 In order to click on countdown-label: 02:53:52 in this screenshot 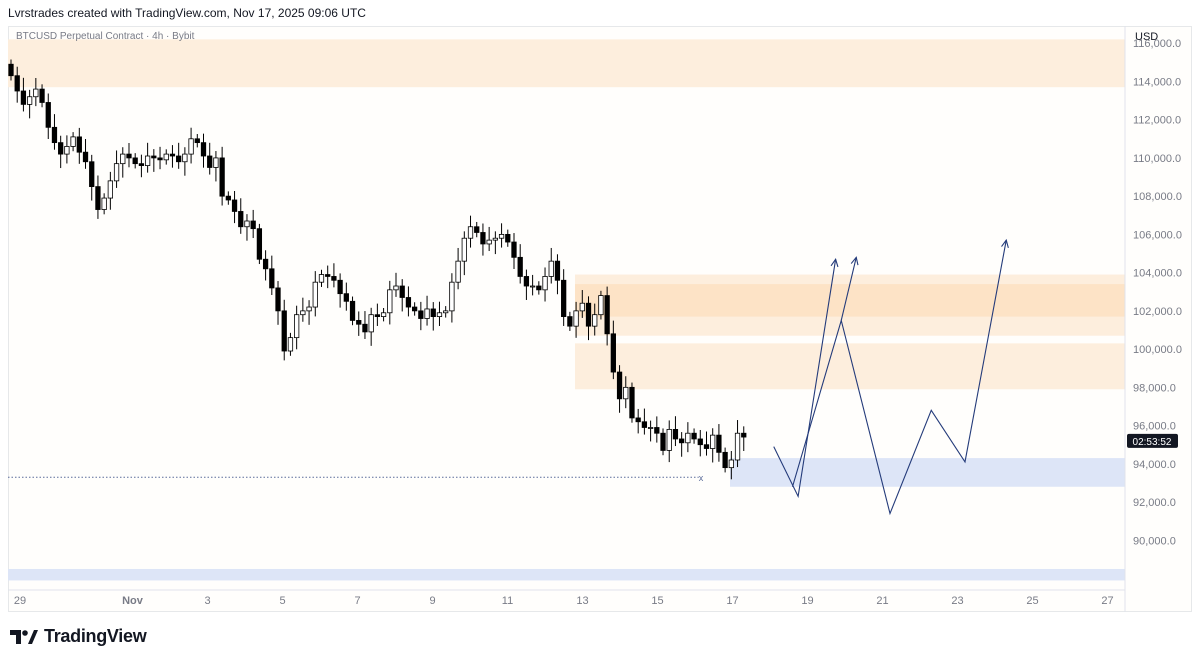, I will do `click(1152, 442)`.